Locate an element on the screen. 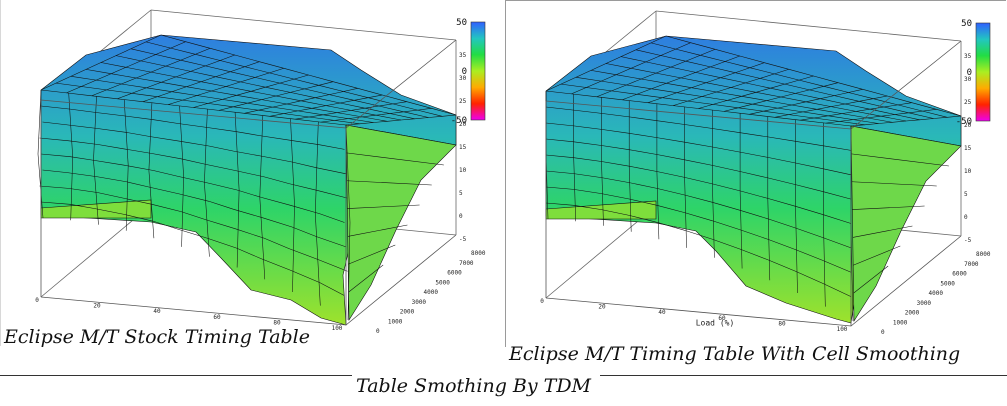 Image resolution: width=1007 pixels, height=406 pixels. stock-timing-caption: Eclipse M/T Stock Timing Table is located at coordinates (157, 337).